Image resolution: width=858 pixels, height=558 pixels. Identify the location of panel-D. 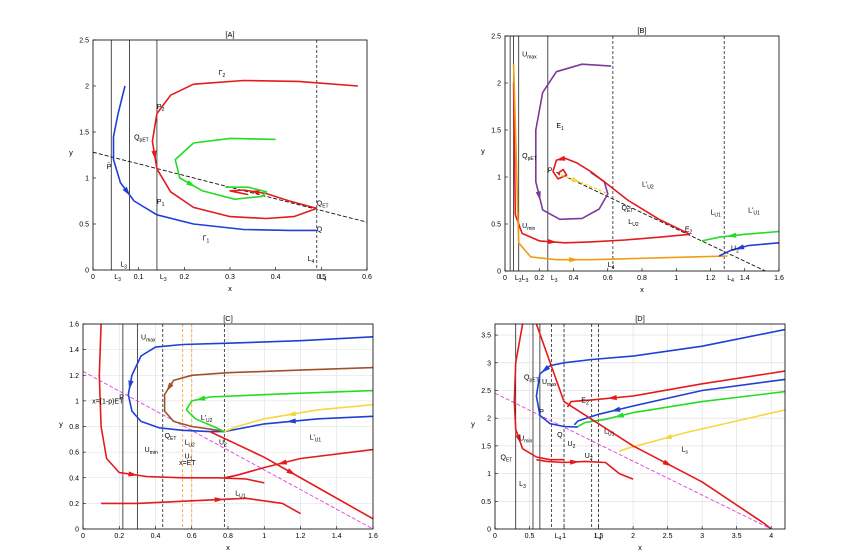
(640, 426).